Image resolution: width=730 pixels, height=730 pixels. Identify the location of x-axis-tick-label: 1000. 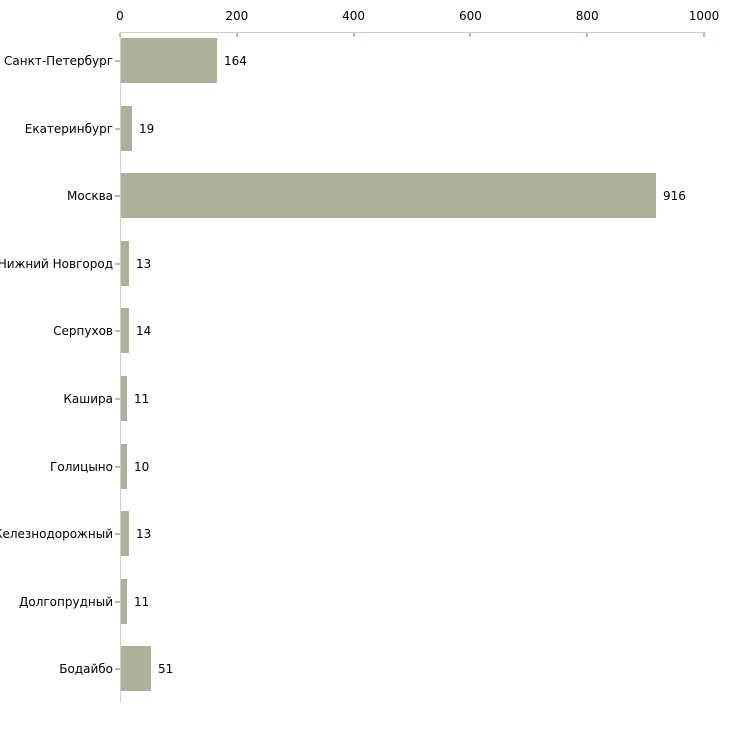
(704, 16).